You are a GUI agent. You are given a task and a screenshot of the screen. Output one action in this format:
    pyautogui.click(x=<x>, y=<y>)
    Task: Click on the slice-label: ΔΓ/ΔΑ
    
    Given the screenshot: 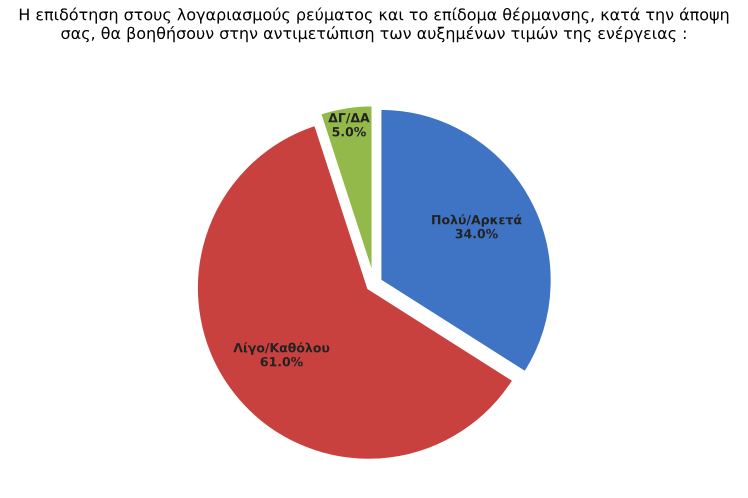 What is the action you would take?
    pyautogui.click(x=349, y=118)
    